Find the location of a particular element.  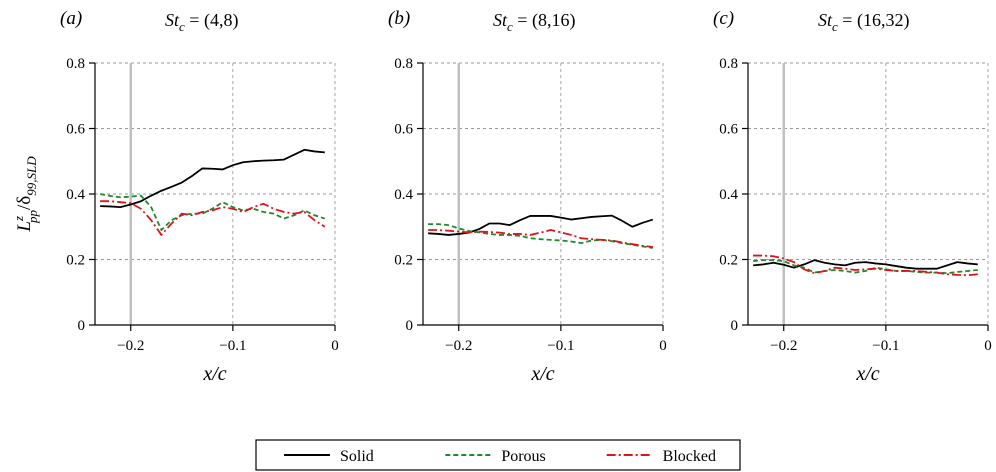

y-axis-label-text: Lzpp/δ99,SLD is located at coordinates (25, 194).